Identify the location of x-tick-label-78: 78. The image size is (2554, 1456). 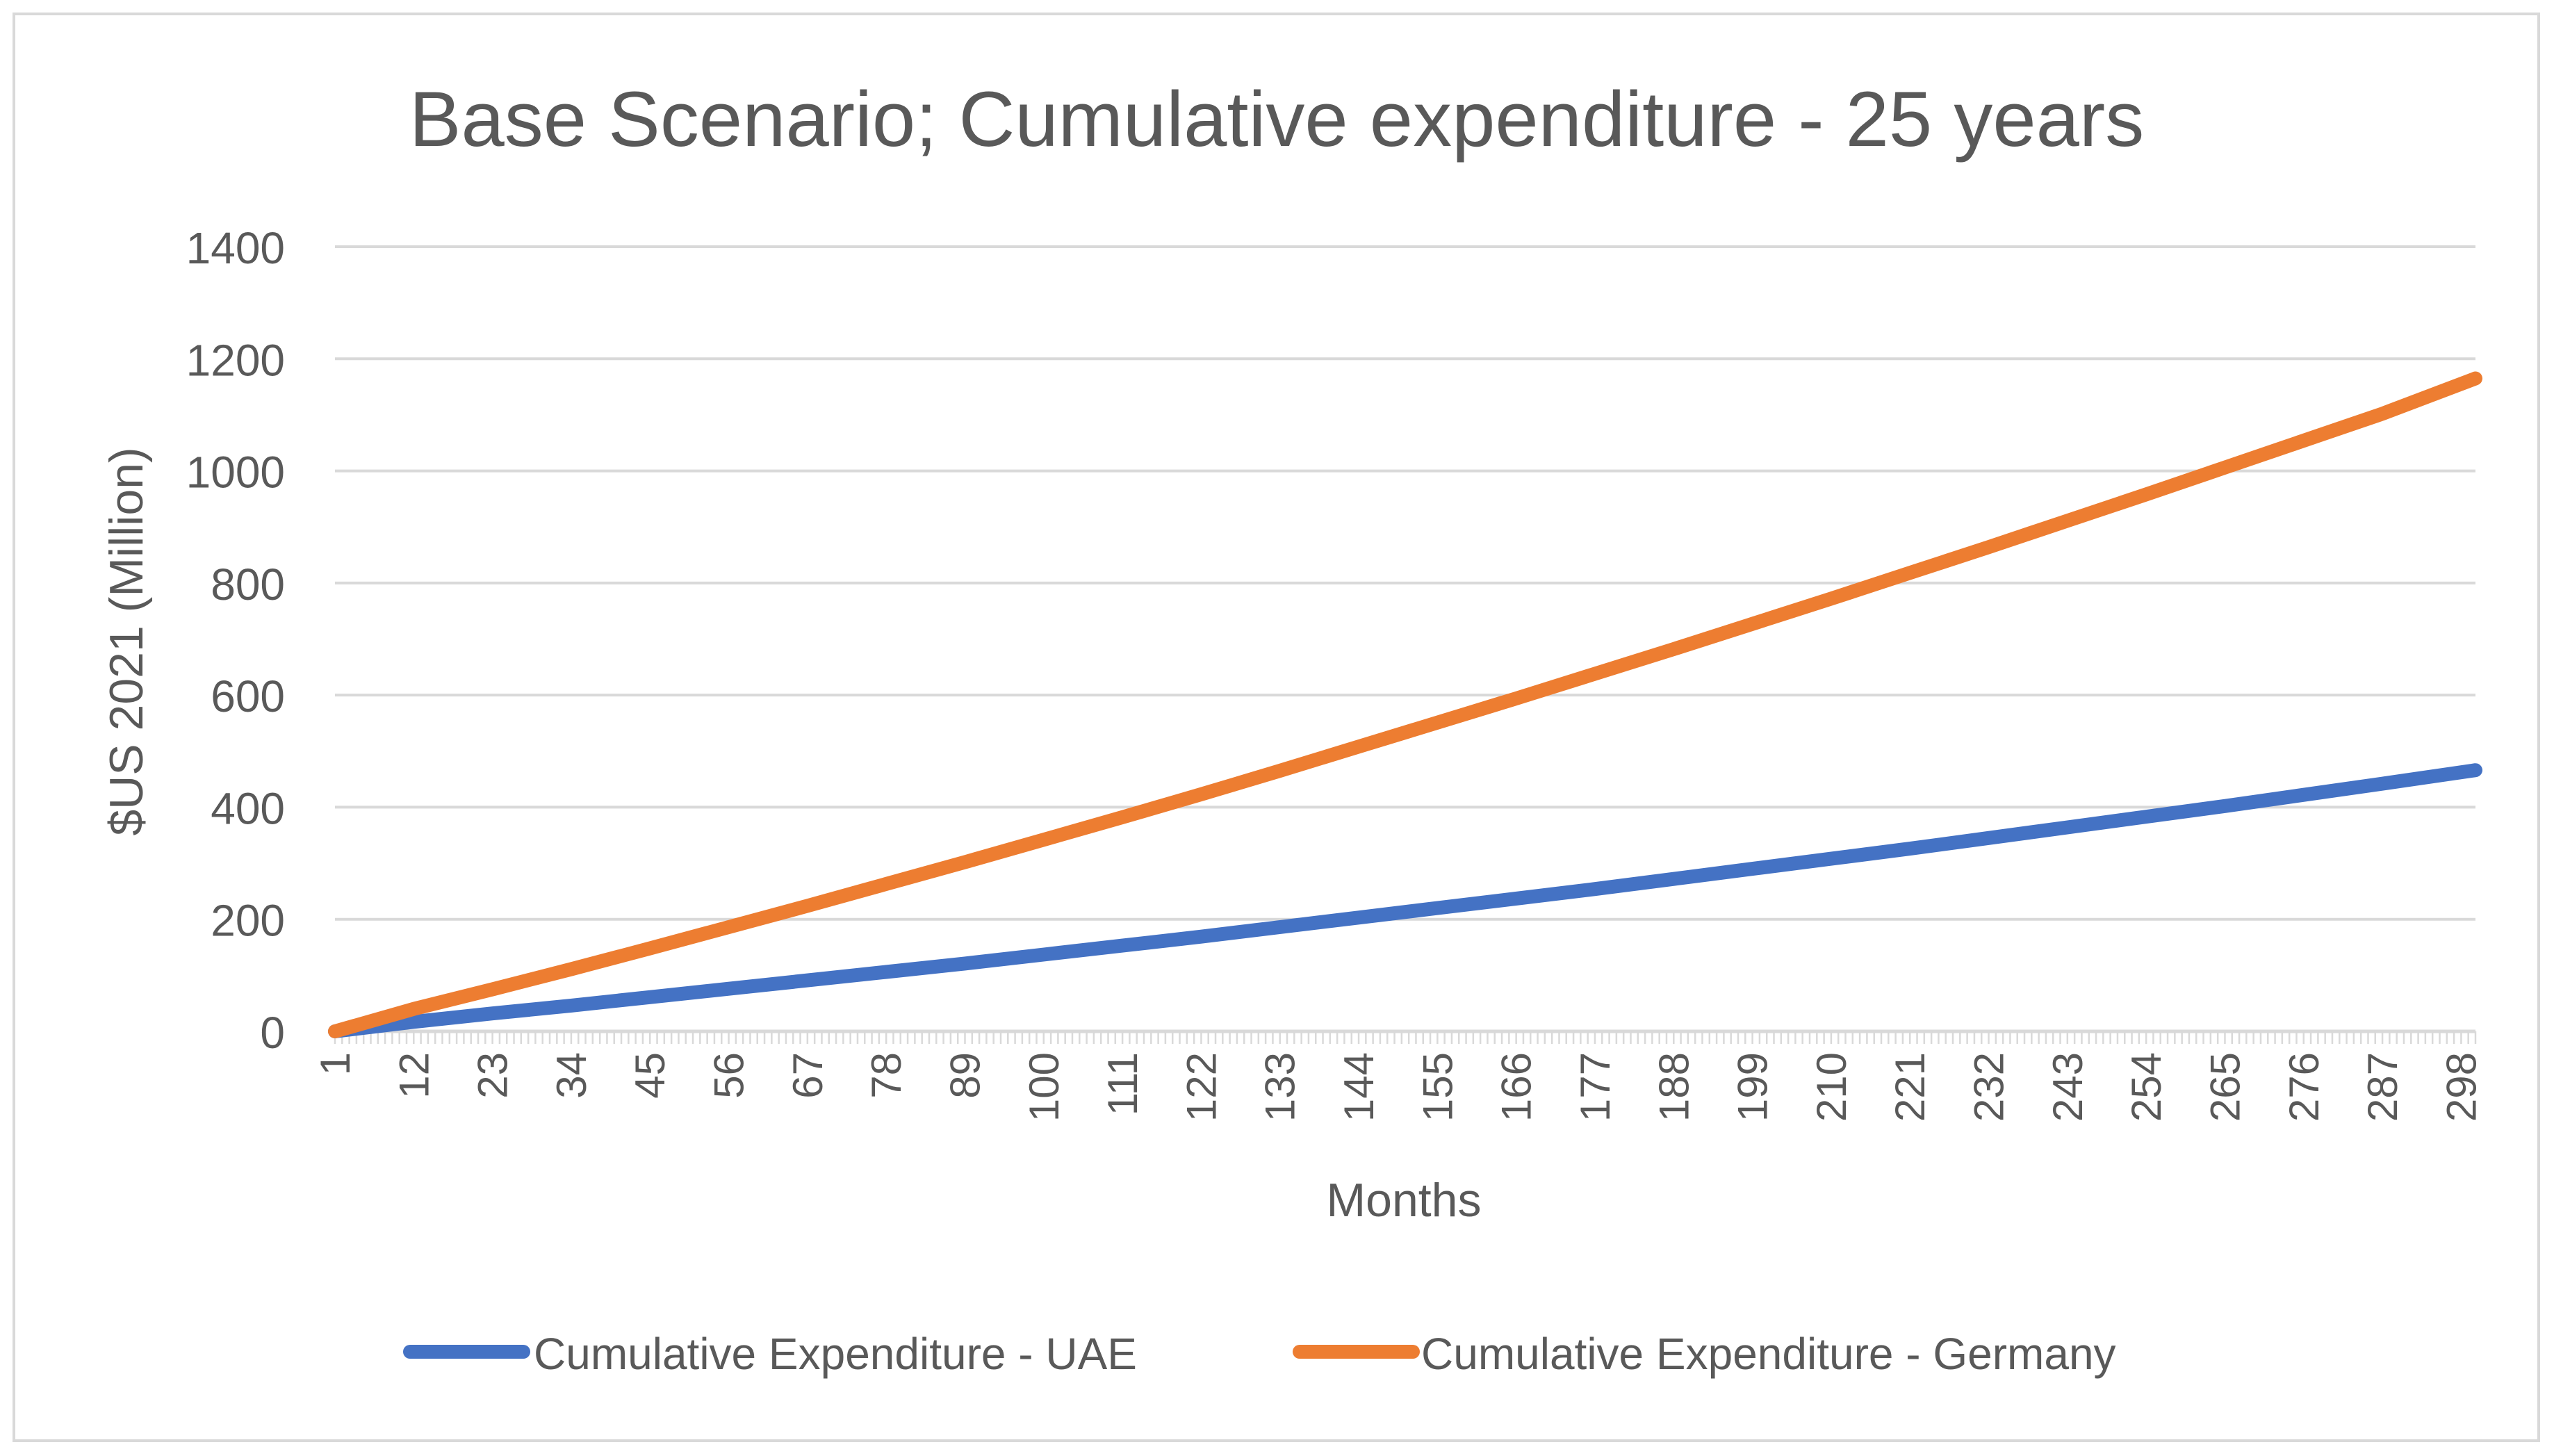
(886, 1075).